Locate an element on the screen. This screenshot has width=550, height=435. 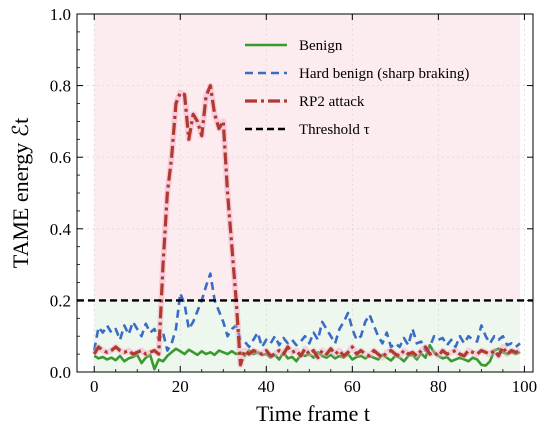
y-tick-label: 0.0 is located at coordinates (60, 372).